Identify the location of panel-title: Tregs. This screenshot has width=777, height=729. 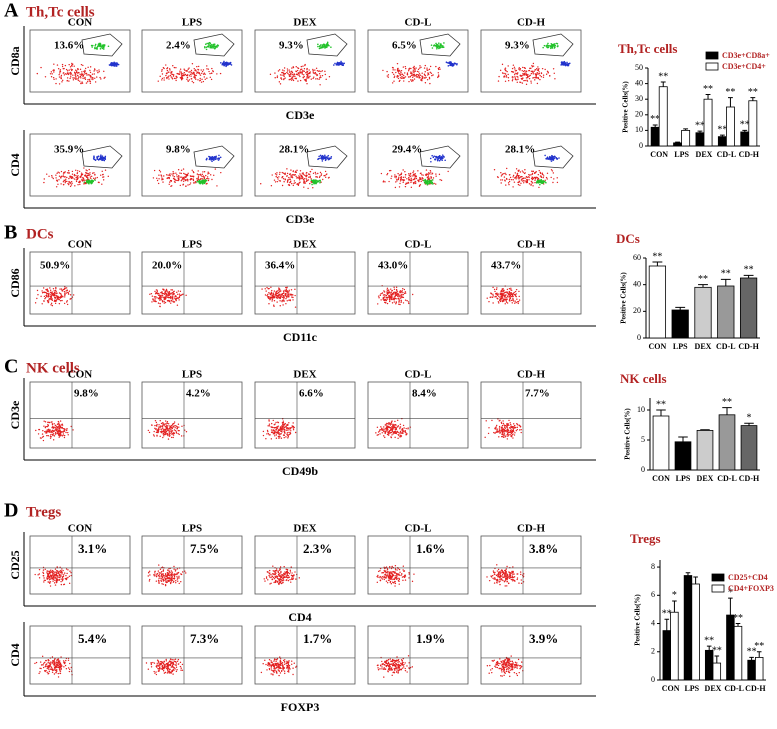
(43, 512).